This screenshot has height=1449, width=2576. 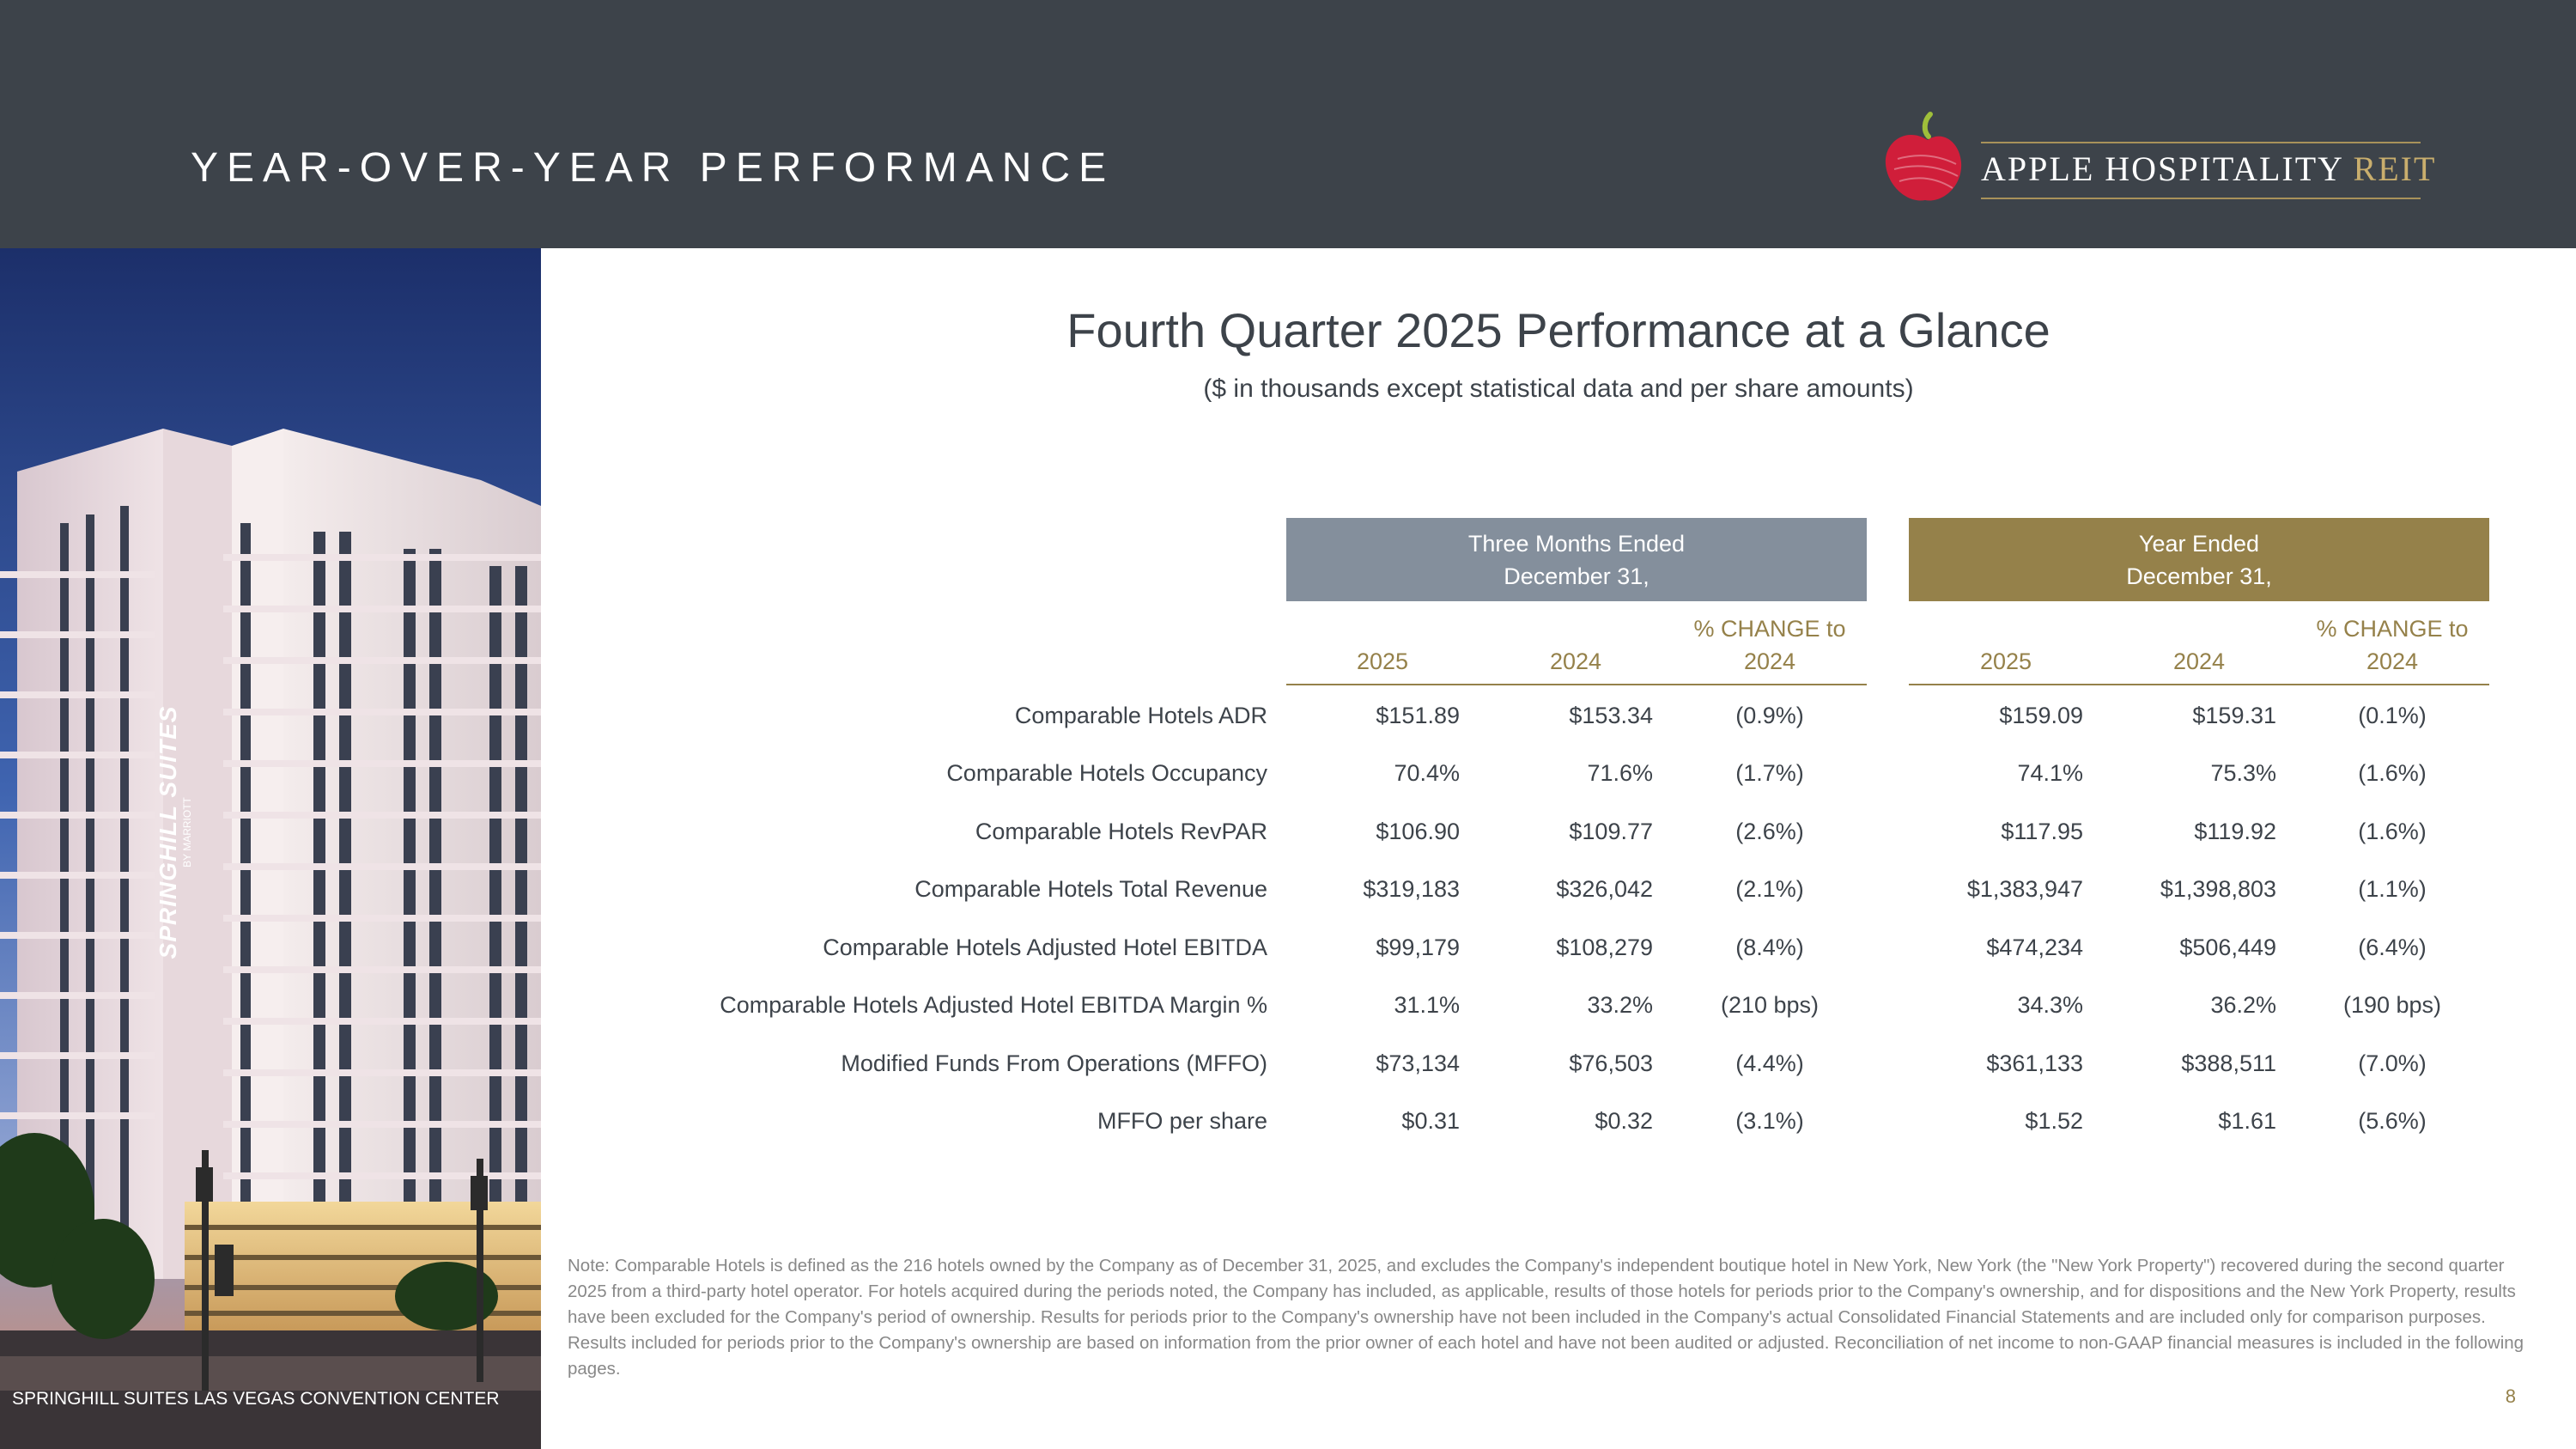 What do you see at coordinates (1430, 1121) in the screenshot?
I see `cell-q2025: $0.31` at bounding box center [1430, 1121].